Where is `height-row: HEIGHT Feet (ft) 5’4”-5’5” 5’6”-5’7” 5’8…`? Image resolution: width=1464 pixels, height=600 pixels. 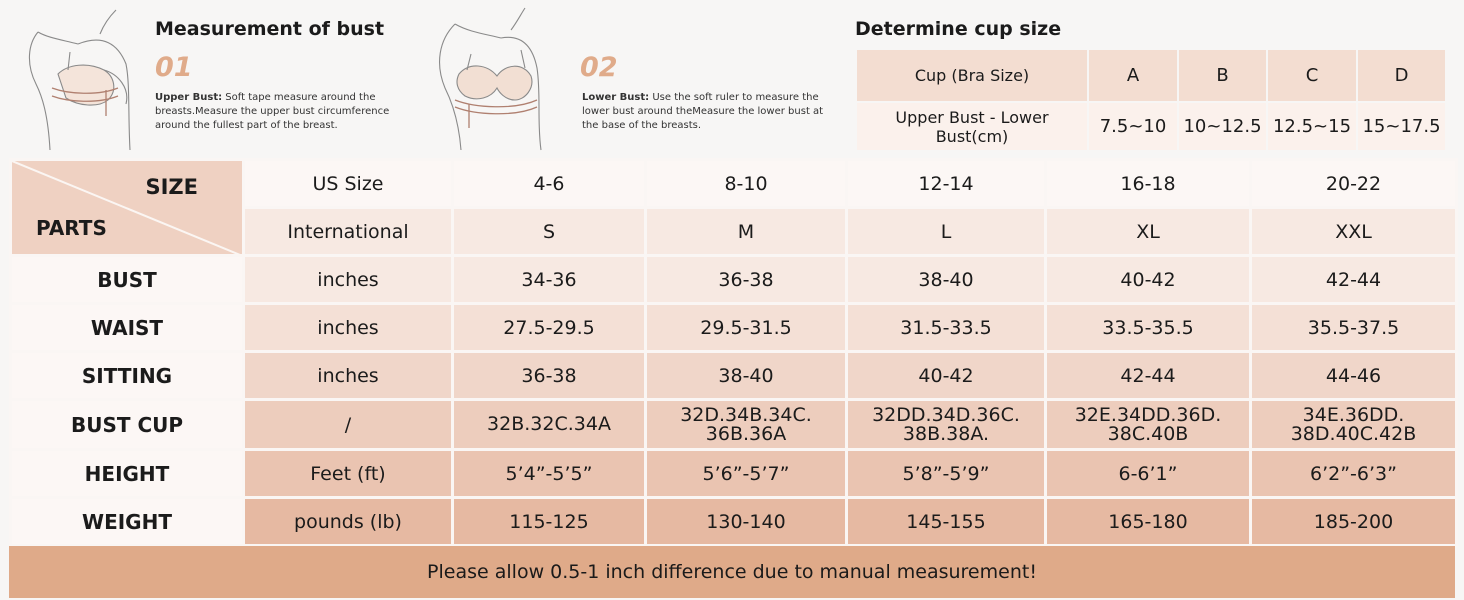 height-row: HEIGHT Feet (ft) 5’4”-5’5” 5’6”-5’7” 5’8… is located at coordinates (733, 473).